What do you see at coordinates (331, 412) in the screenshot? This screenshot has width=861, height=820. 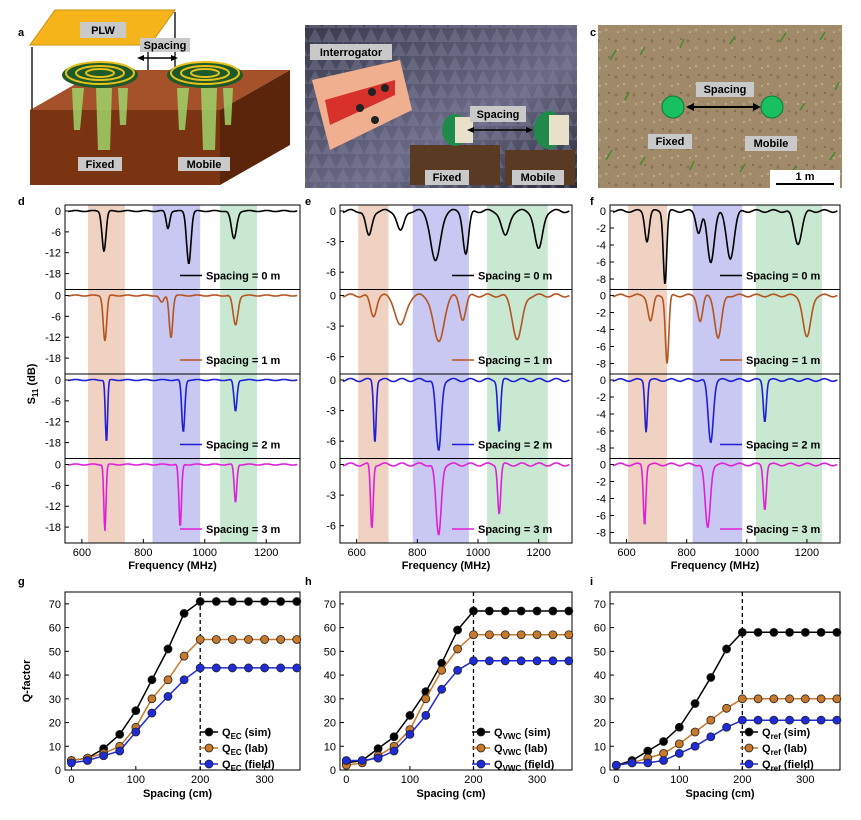 I see `y-tick-label: -3` at bounding box center [331, 412].